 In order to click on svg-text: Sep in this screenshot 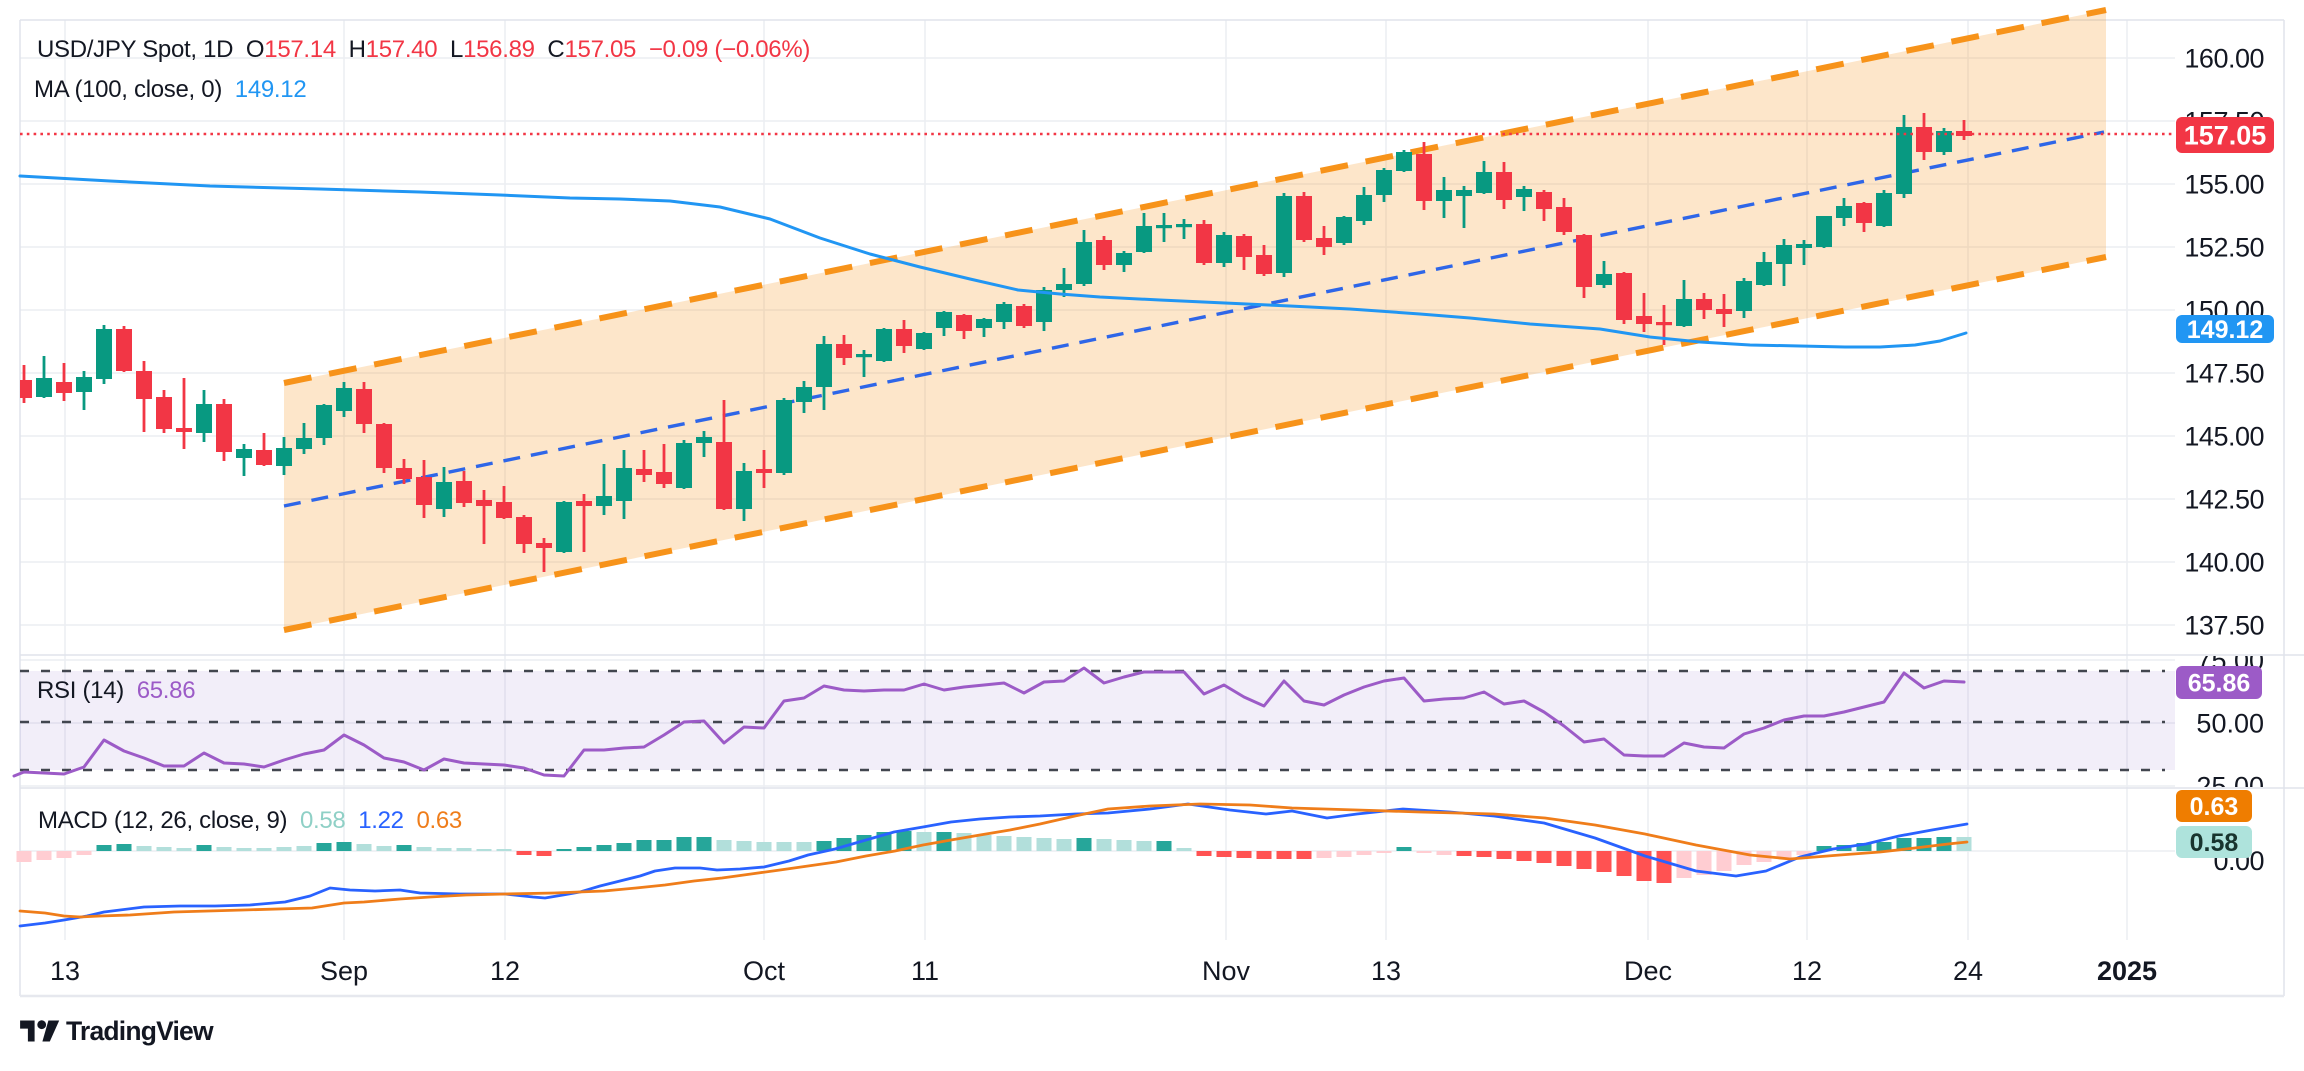, I will do `click(344, 971)`.